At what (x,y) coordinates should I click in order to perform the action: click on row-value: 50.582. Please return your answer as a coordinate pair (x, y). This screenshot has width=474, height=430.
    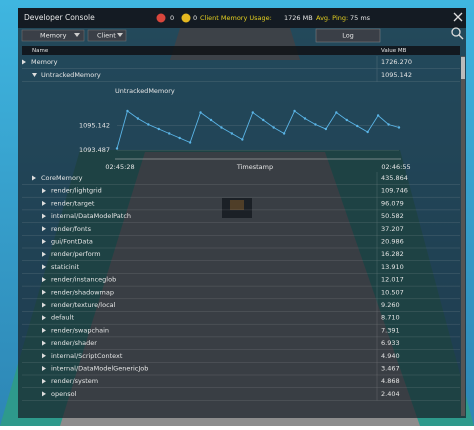
    Looking at the image, I should click on (392, 216).